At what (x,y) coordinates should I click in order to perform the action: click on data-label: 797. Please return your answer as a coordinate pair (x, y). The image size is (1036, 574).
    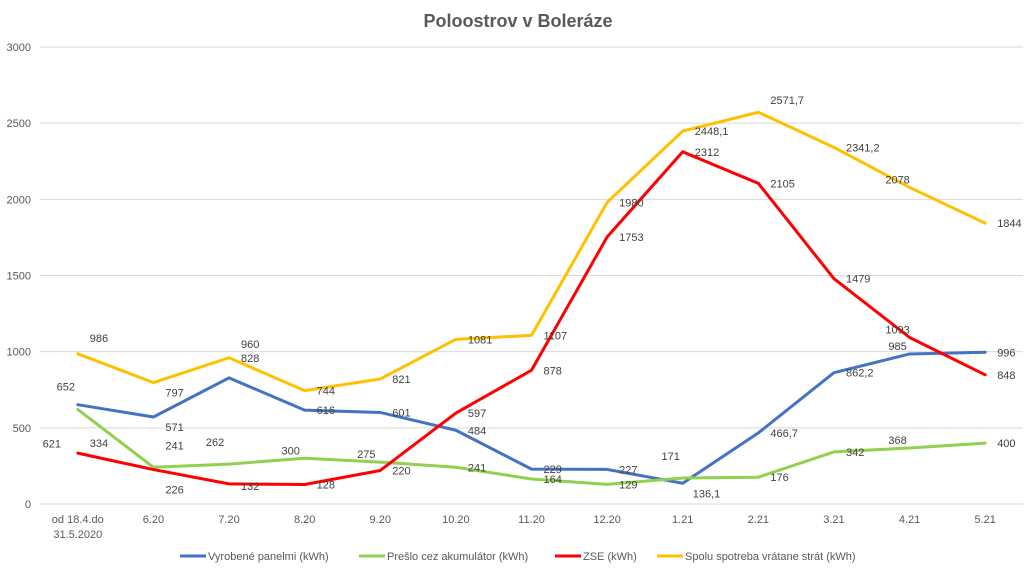
    Looking at the image, I should click on (174, 394).